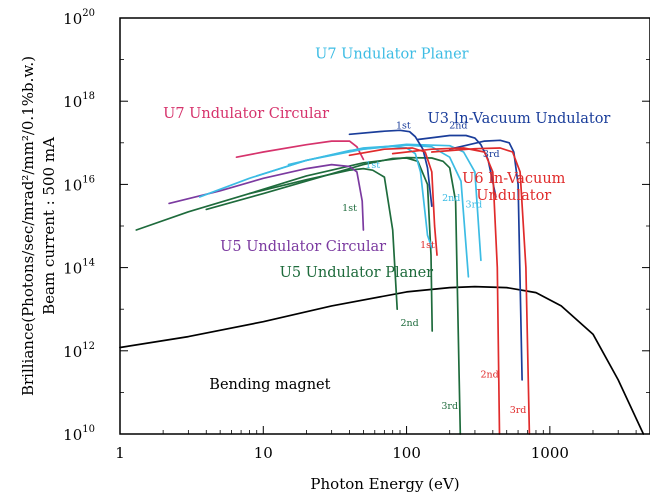  Describe the element at coordinates (519, 119) in the screenshot. I see `series-label-u3-in-vacuum-undulator: U3 In-Vacuum Undulator` at that location.